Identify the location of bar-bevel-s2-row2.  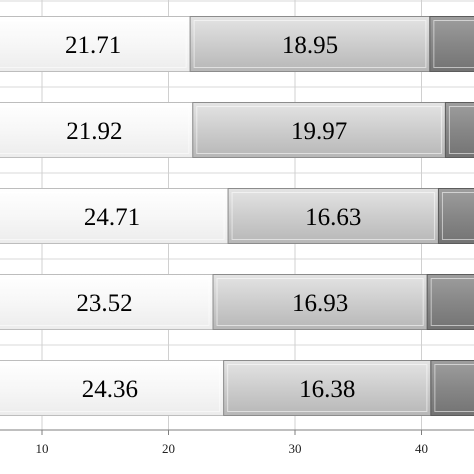
(319, 130).